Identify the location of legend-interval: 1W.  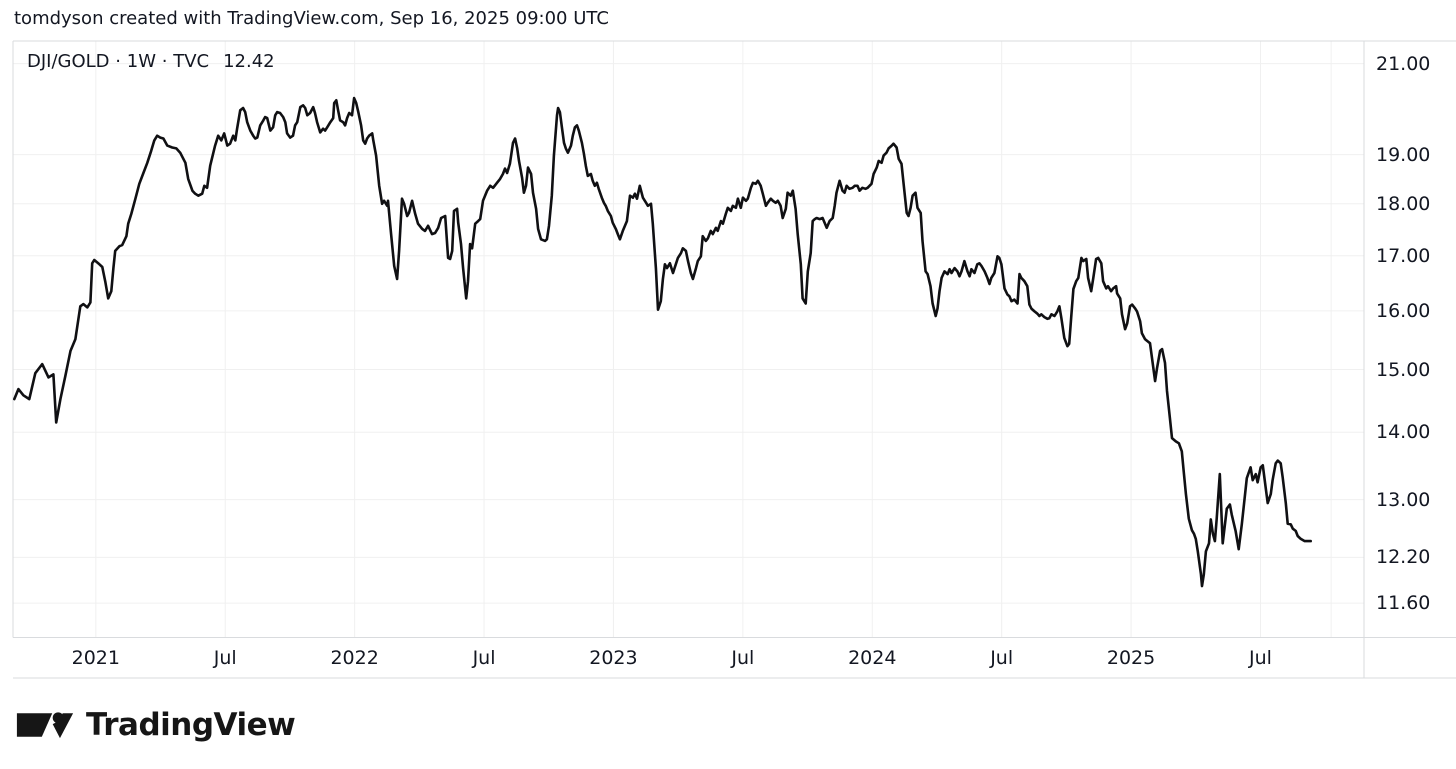
(141, 61).